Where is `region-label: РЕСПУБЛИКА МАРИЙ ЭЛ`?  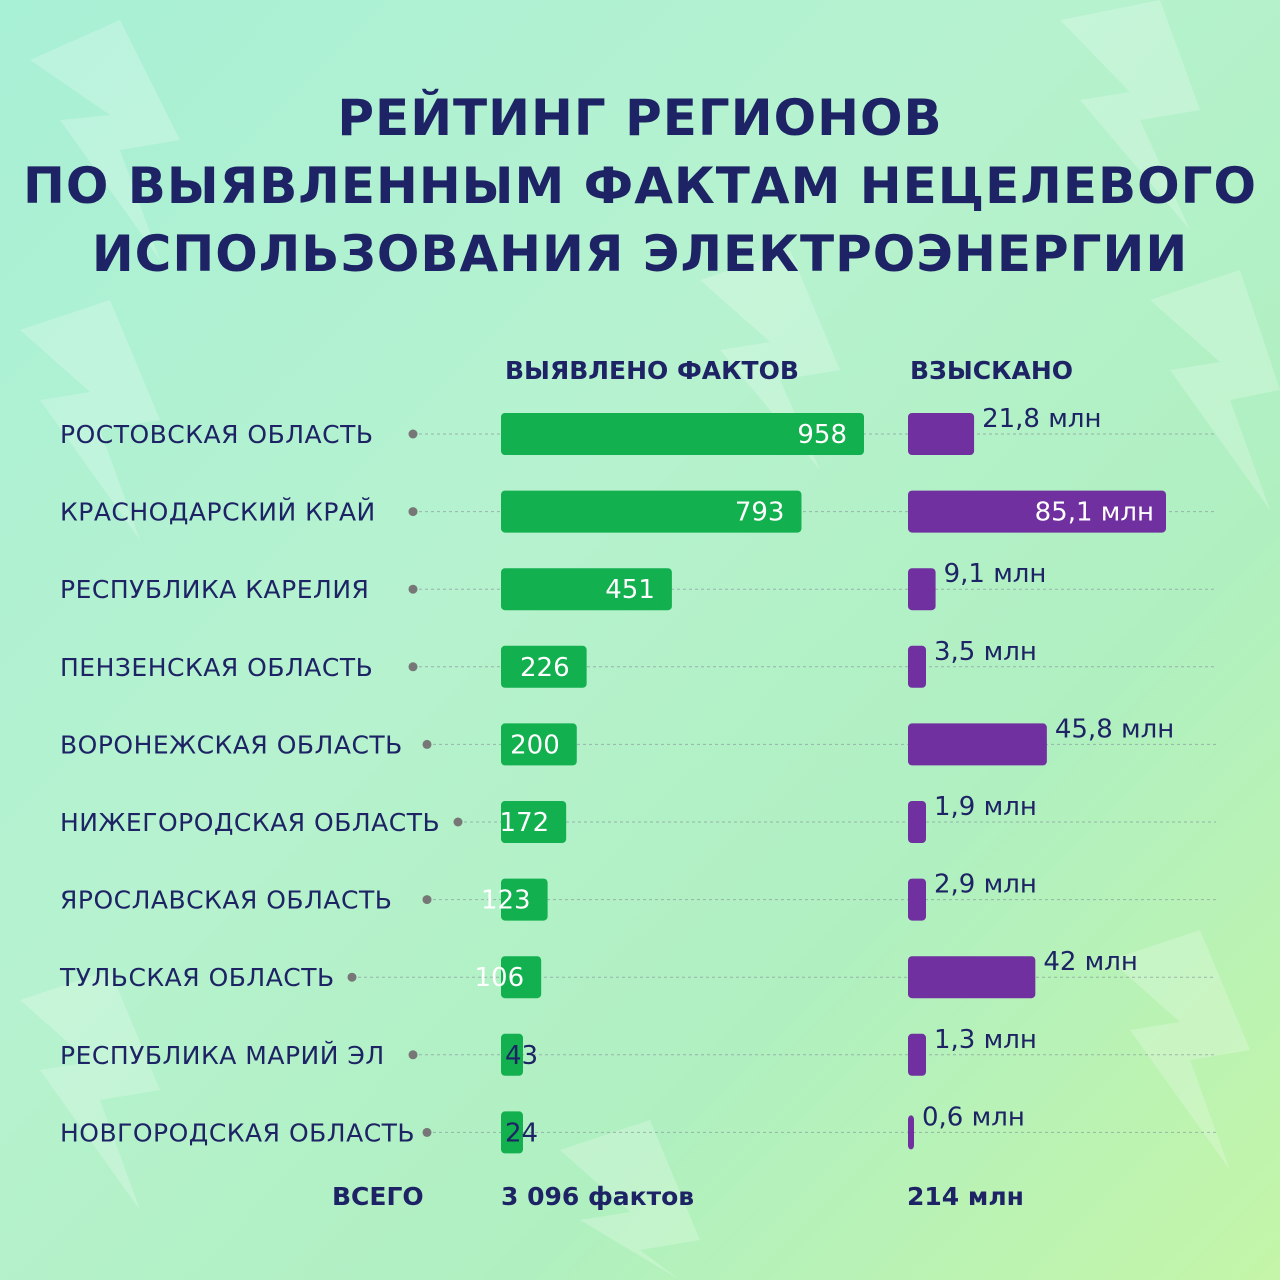 region-label: РЕСПУБЛИКА МАРИЙ ЭЛ is located at coordinates (222, 1055).